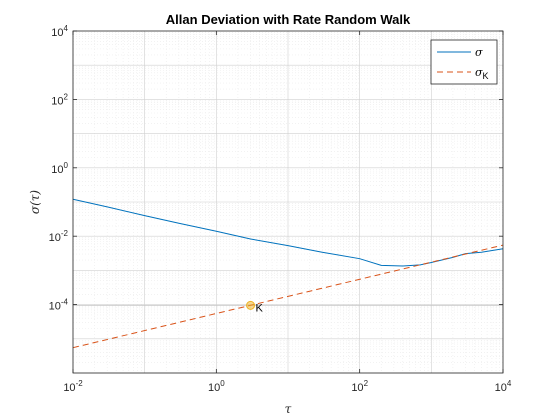  I want to click on y-tick-label: 10⁻⁴, so click(59, 305).